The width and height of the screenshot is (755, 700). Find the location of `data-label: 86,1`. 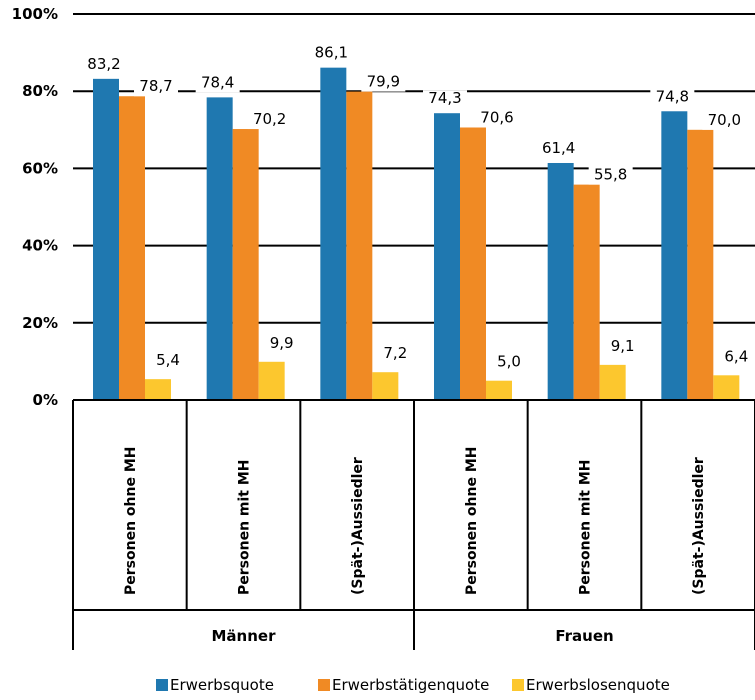

data-label: 86,1 is located at coordinates (331, 53).